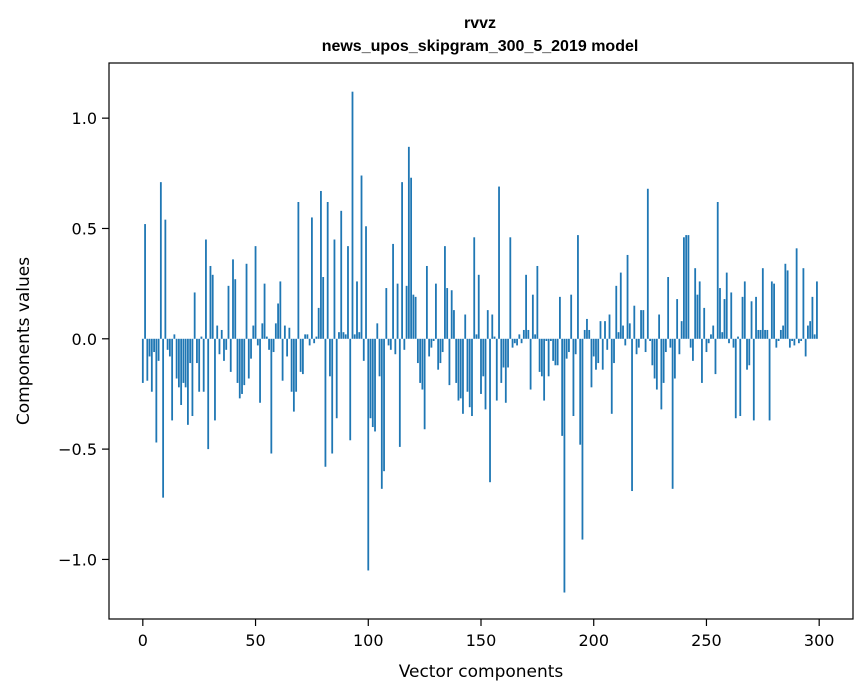 The width and height of the screenshot is (867, 696). What do you see at coordinates (706, 640) in the screenshot?
I see `x-tick-label-250: 250` at bounding box center [706, 640].